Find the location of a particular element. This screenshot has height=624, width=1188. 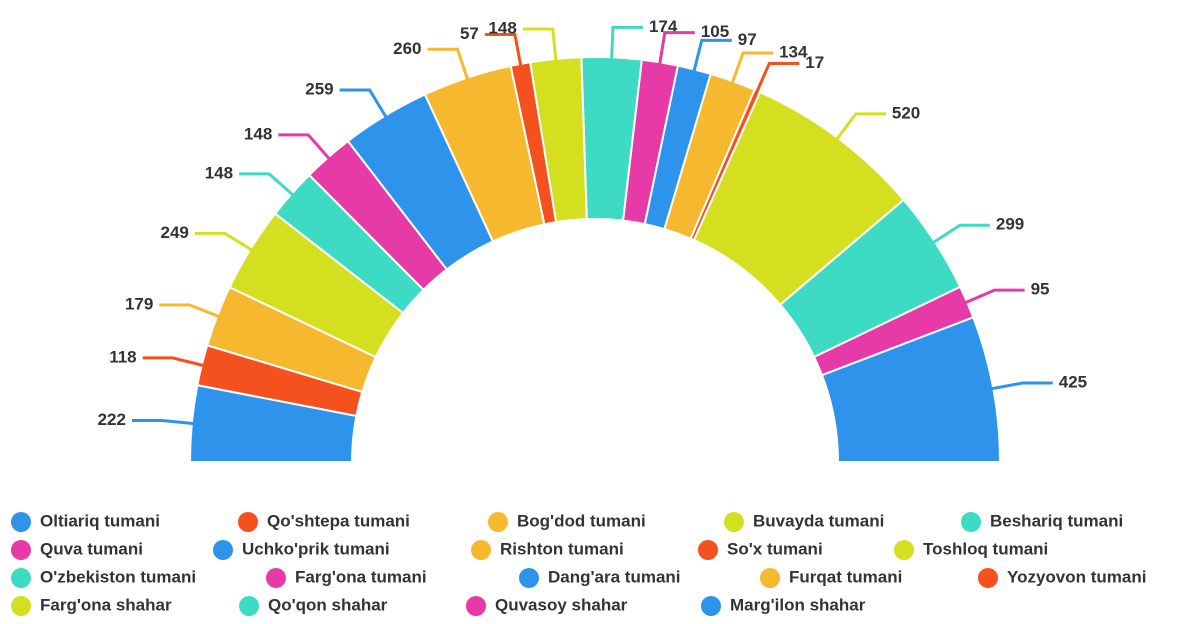

legend-label: Rishton tumani is located at coordinates (562, 548).